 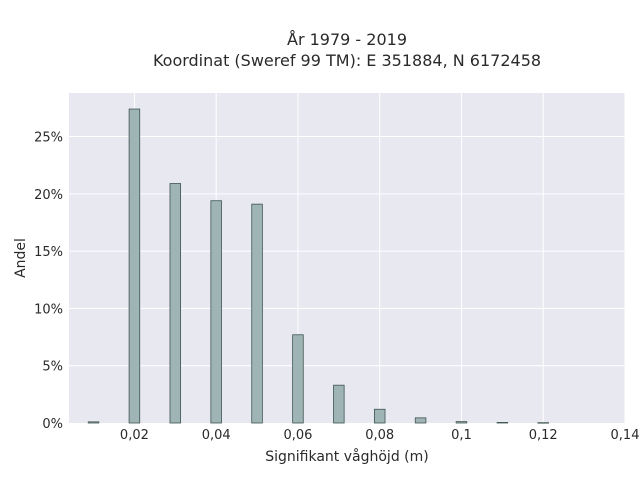 I want to click on x-tick-label: 0,12, so click(x=543, y=435).